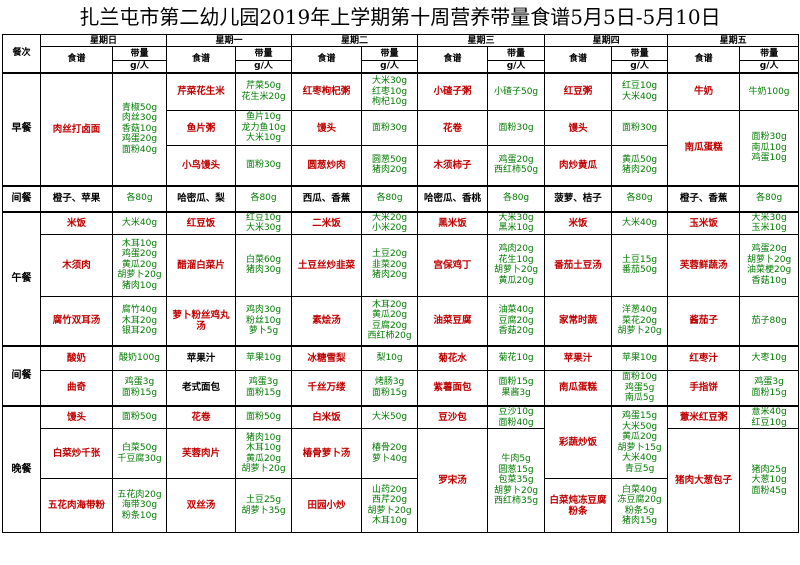  I want to click on qty-line: 海带30g, so click(139, 505).